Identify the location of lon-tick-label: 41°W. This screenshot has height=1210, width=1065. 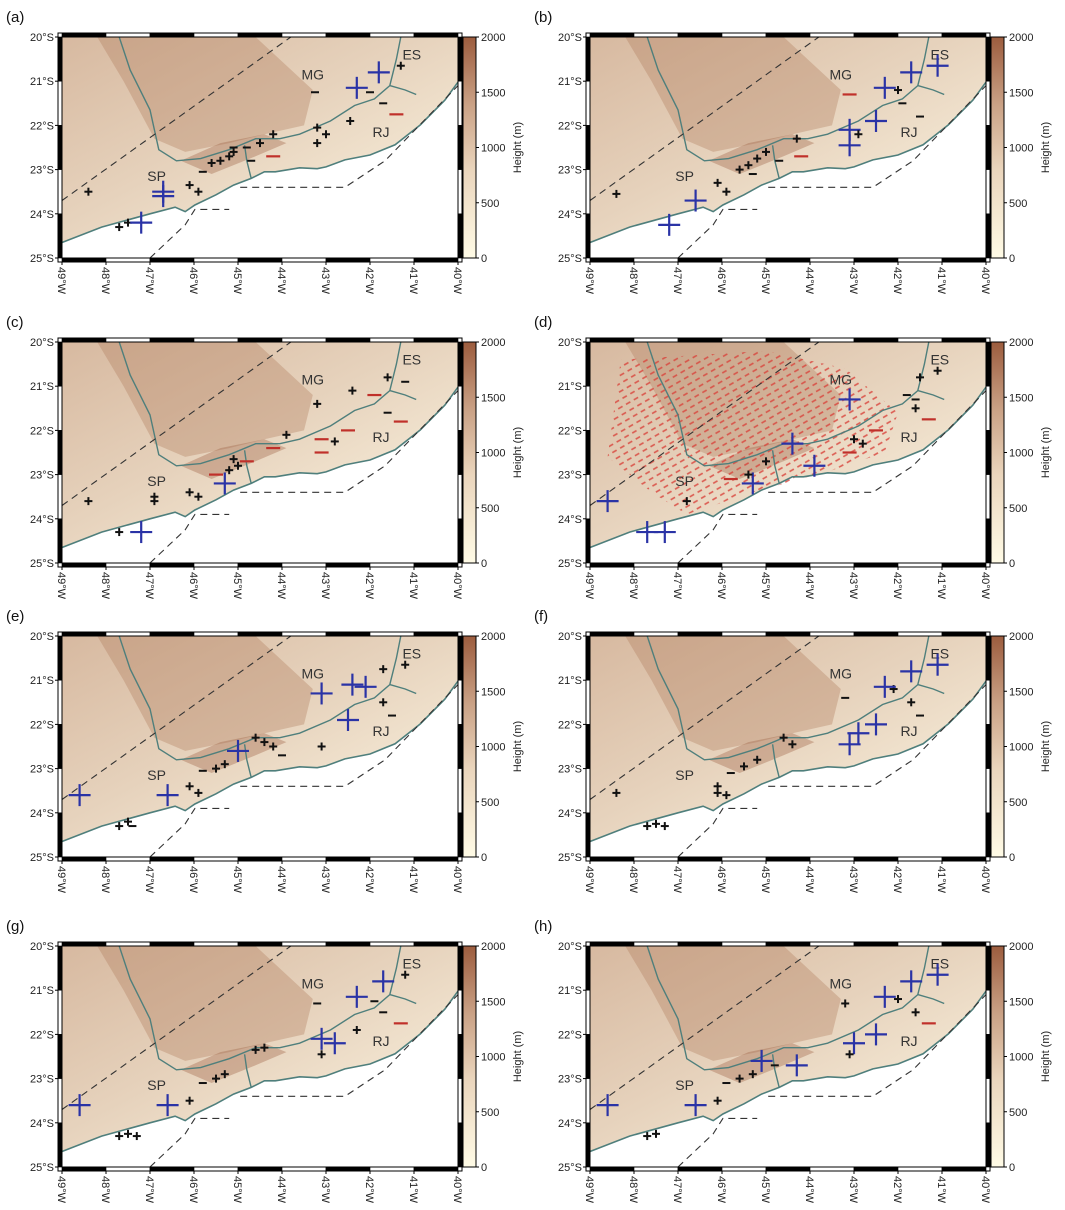
(941, 880).